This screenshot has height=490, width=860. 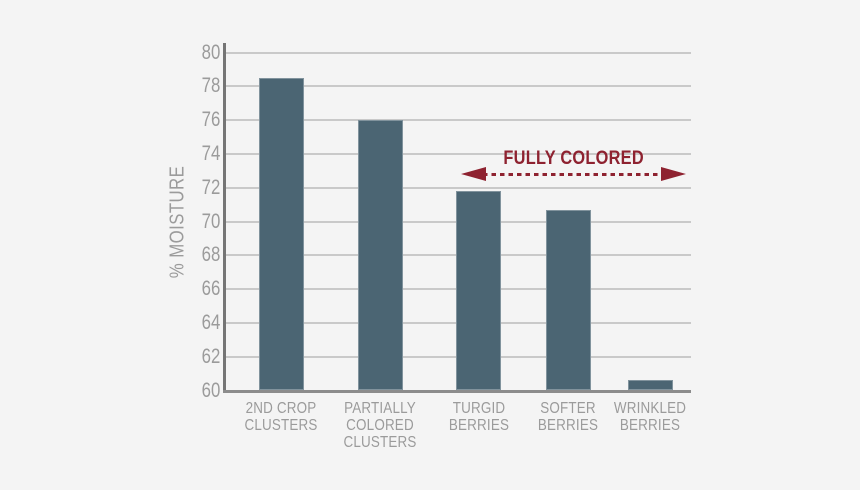 I want to click on y-tick-label: 76, so click(x=185, y=120).